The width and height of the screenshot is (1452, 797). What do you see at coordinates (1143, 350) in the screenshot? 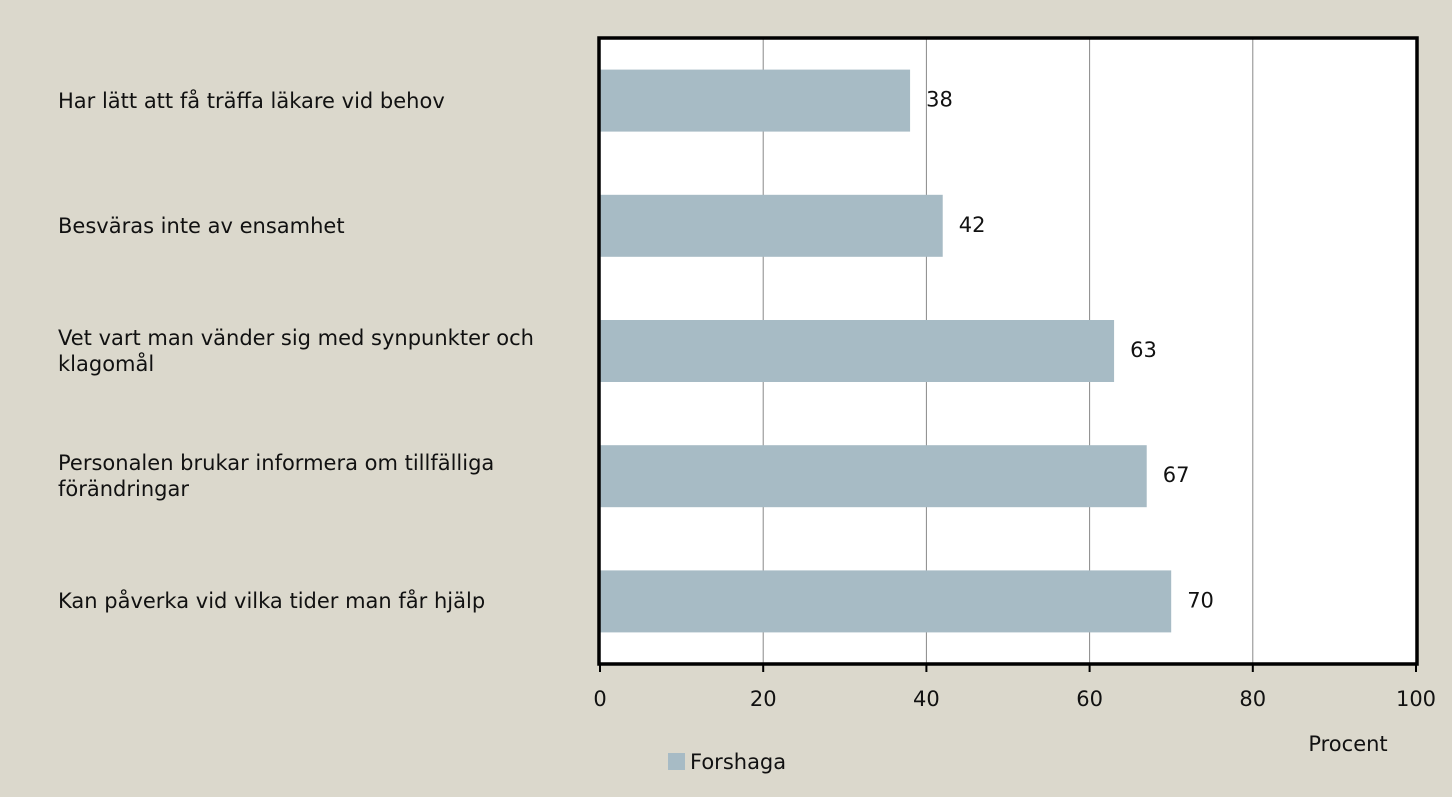
I see `data-label: 63` at bounding box center [1143, 350].